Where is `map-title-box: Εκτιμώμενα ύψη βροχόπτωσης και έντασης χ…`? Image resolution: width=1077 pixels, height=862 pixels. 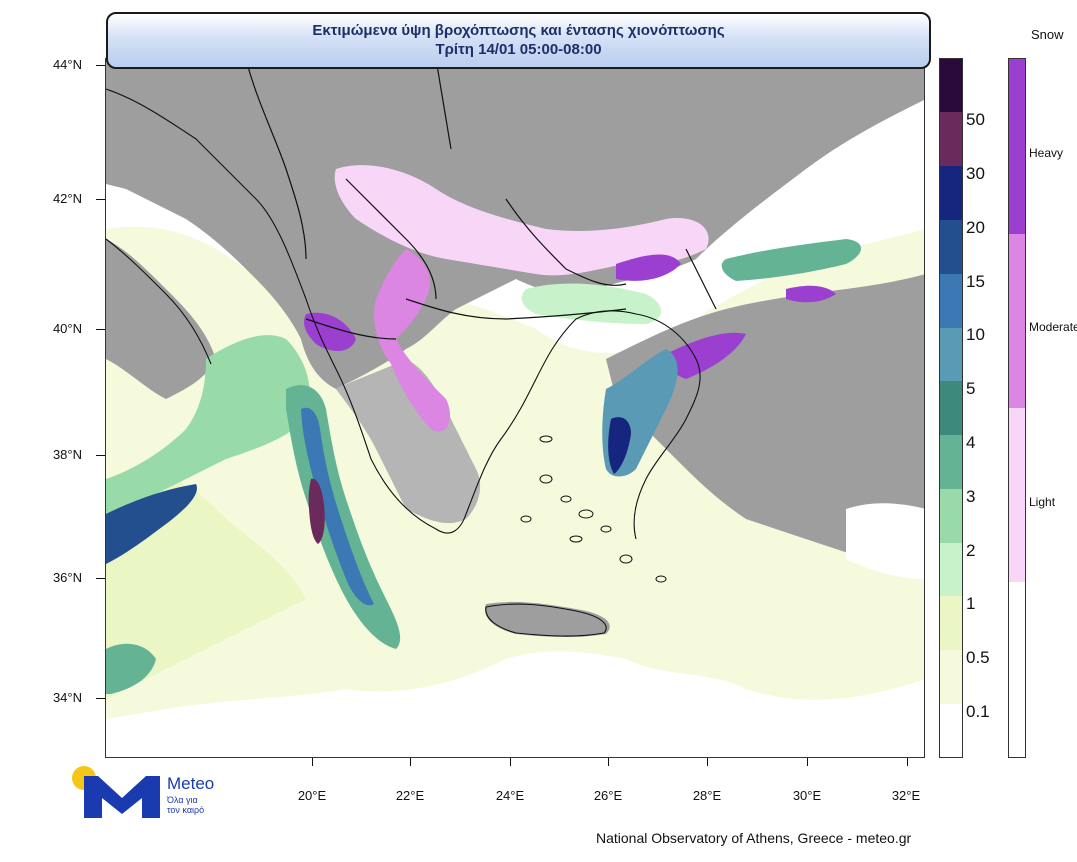 map-title-box: Εκτιμώμενα ύψη βροχόπτωσης και έντασης χ… is located at coordinates (518, 40).